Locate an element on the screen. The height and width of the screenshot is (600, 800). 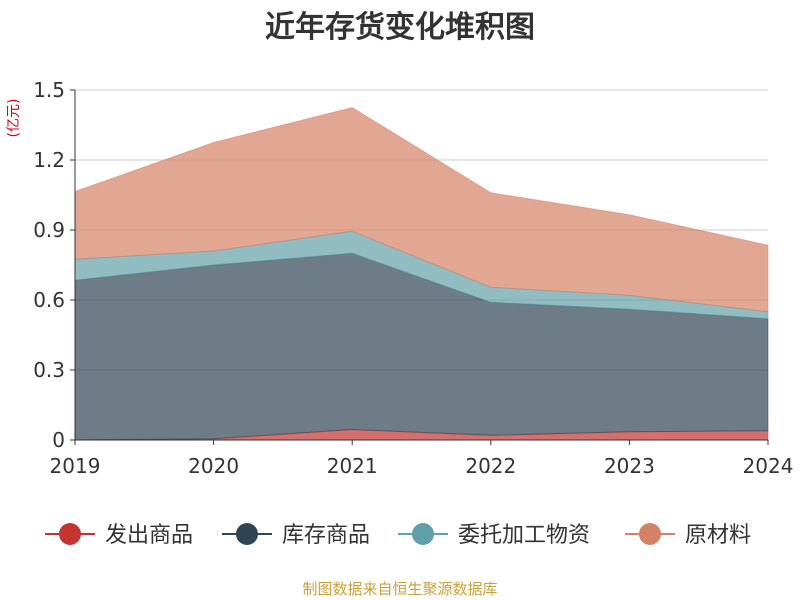
x-tick-label: 2019 is located at coordinates (75, 466).